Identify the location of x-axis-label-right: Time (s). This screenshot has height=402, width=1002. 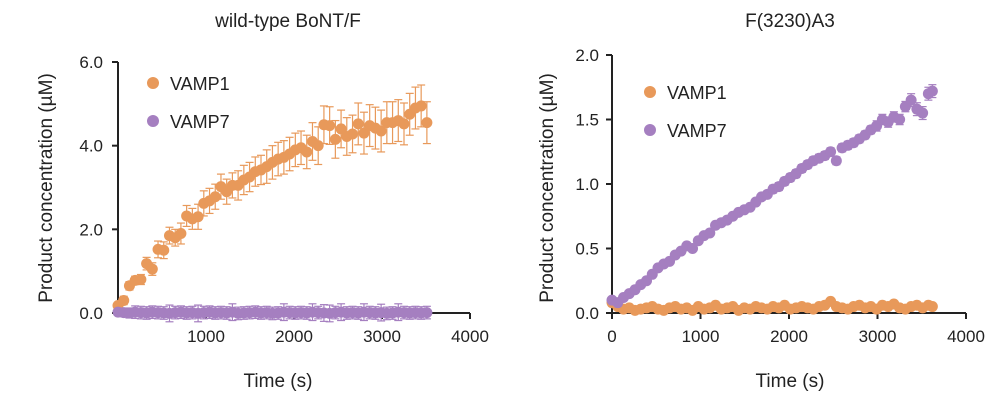
(790, 381).